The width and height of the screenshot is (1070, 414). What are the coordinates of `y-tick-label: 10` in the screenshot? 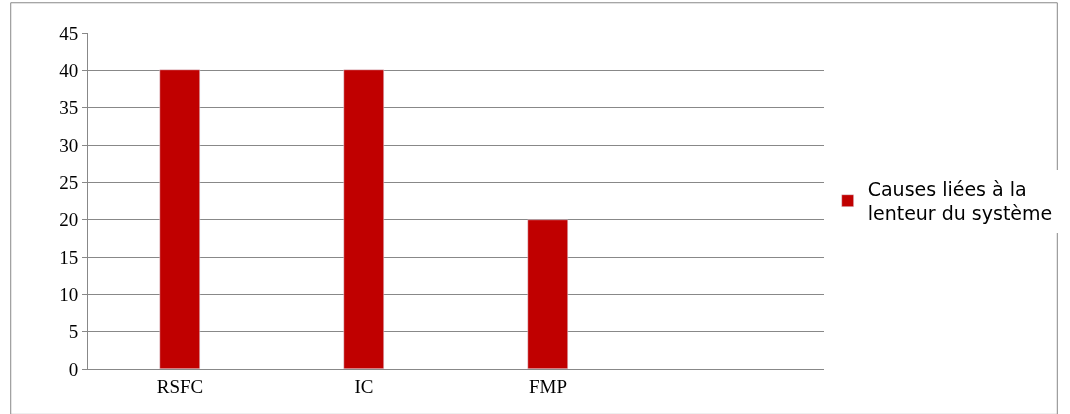 It's located at (69, 294).